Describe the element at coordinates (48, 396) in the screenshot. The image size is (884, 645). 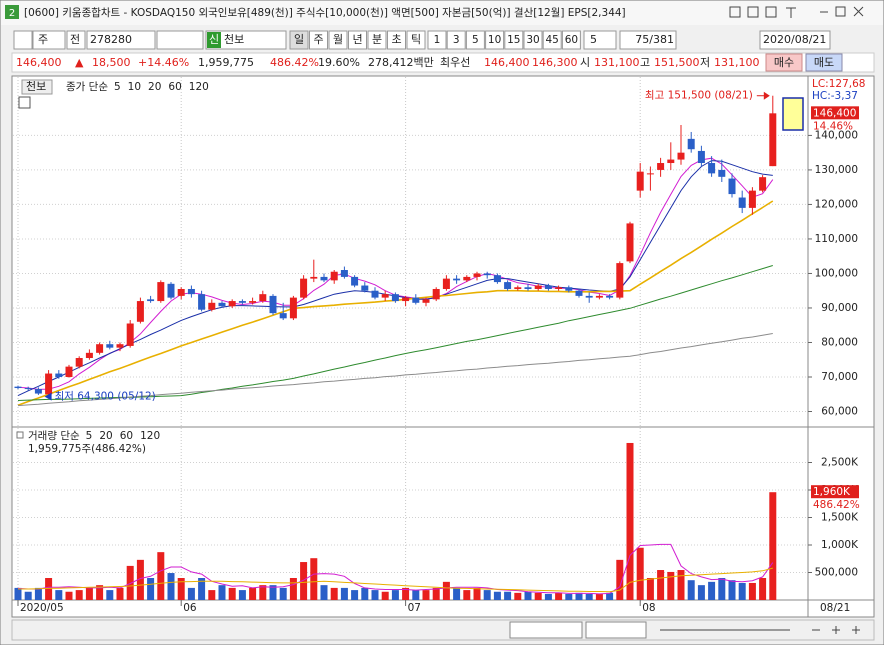
I see `low-arrow-head` at that location.